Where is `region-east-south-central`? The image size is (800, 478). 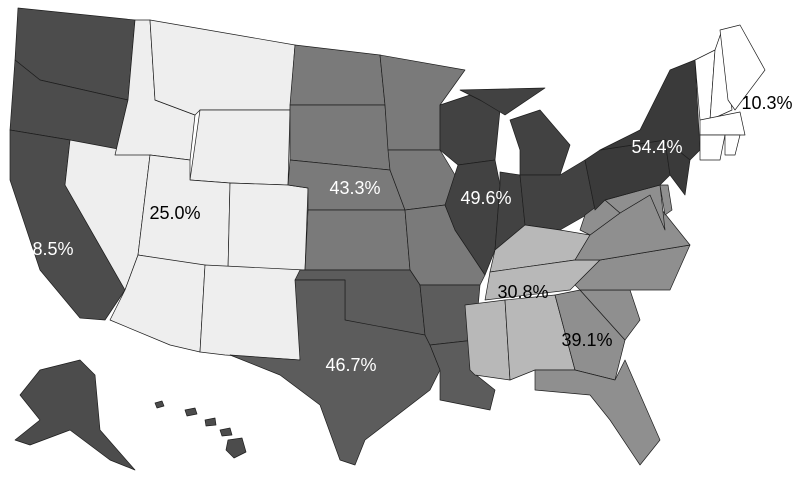
region-east-south-central is located at coordinates (532, 302).